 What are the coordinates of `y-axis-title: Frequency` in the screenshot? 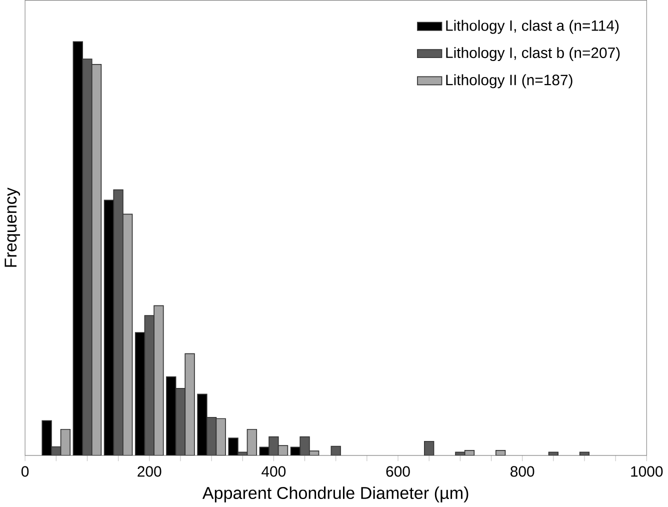 It's located at (12, 227).